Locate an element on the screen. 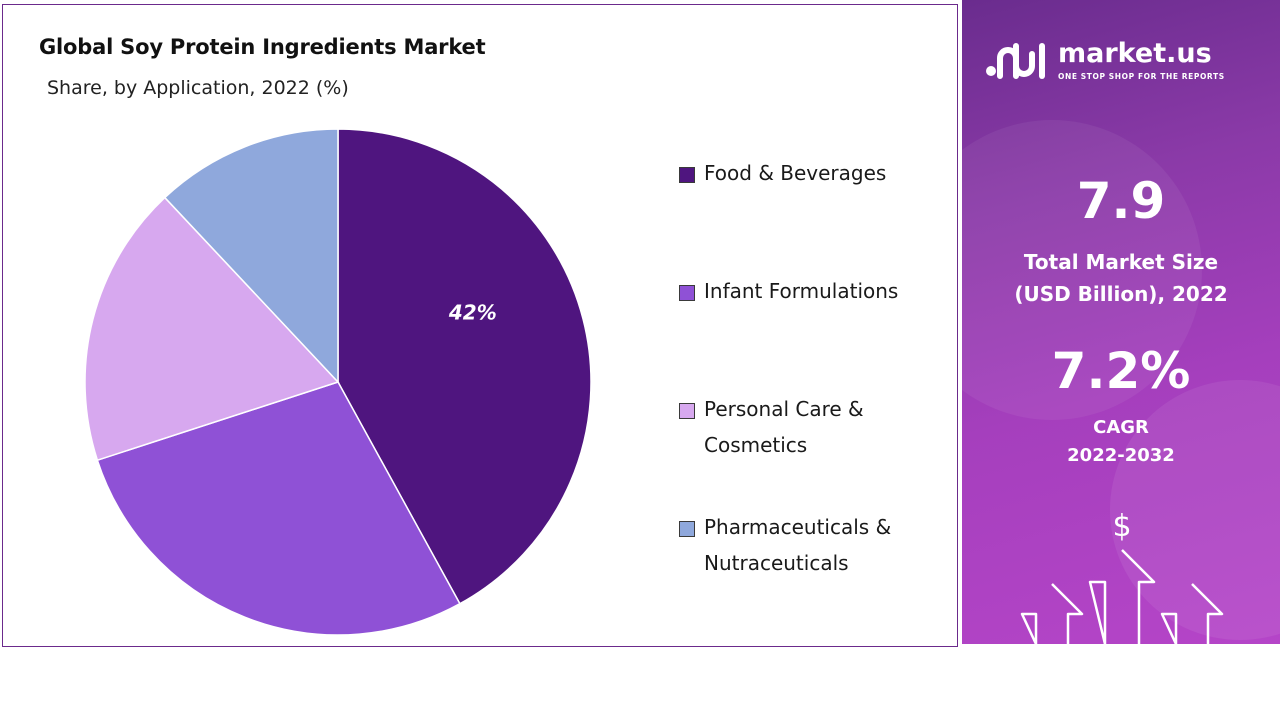 The image size is (1280, 720). up-arrow-right-icon is located at coordinates (1192, 613).